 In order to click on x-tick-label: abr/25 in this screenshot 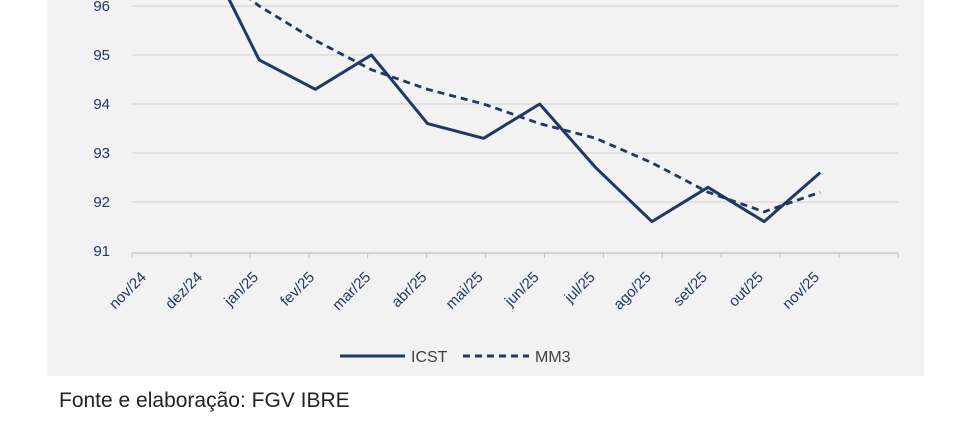, I will do `click(409, 290)`.